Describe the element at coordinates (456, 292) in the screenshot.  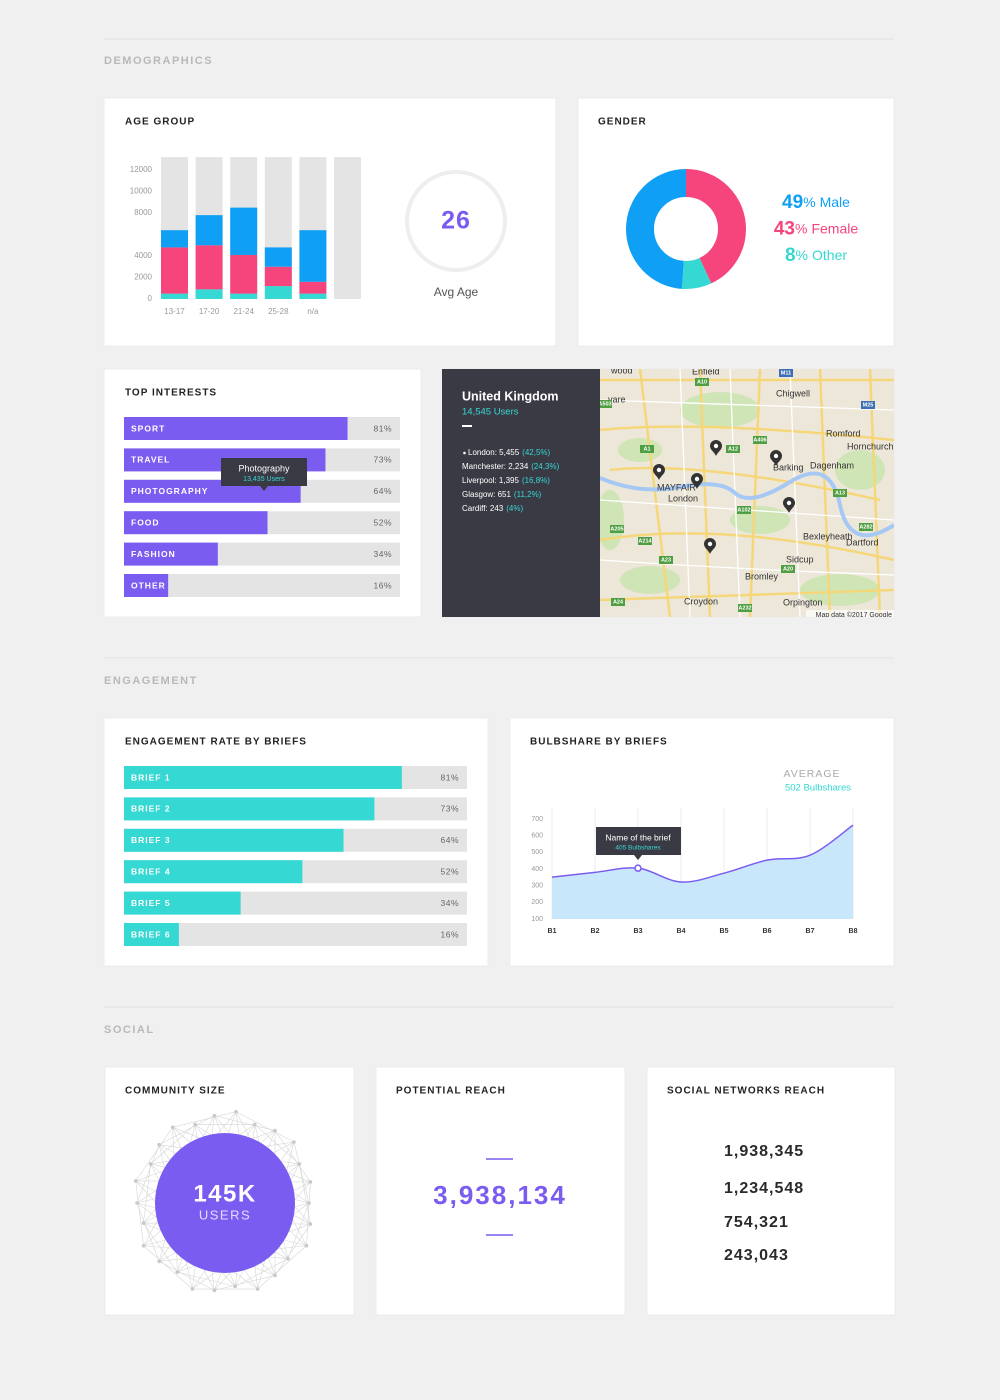
I see `avg-age-label: Avg Age` at that location.